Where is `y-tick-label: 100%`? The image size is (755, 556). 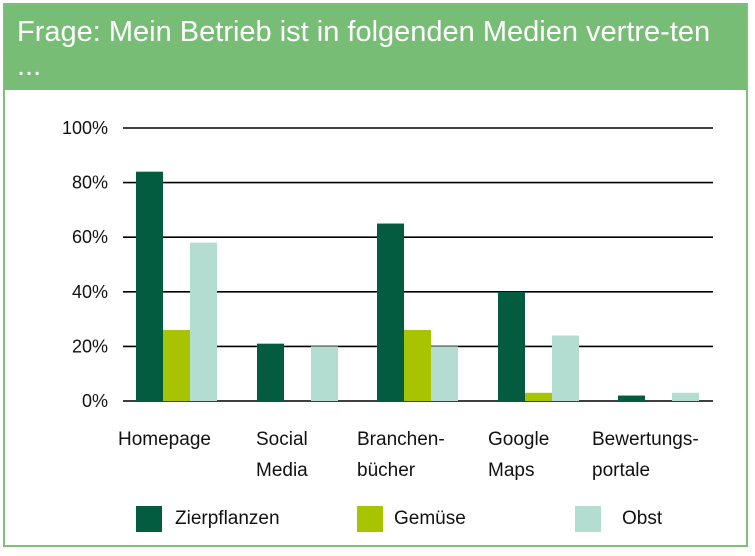 y-tick-label: 100% is located at coordinates (85, 128).